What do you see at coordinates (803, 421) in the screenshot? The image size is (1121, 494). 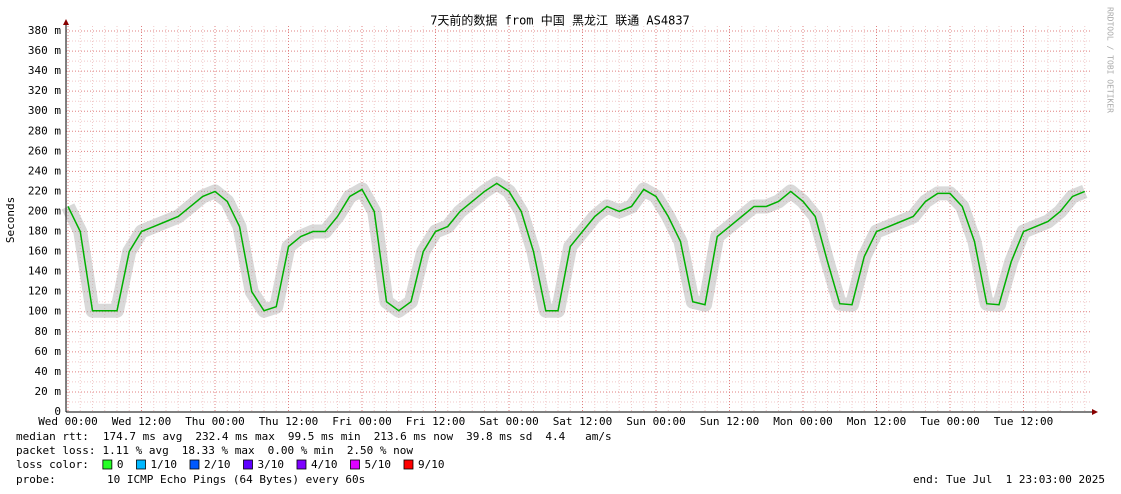 I see `x-tick-label: Mon 00:00` at bounding box center [803, 421].